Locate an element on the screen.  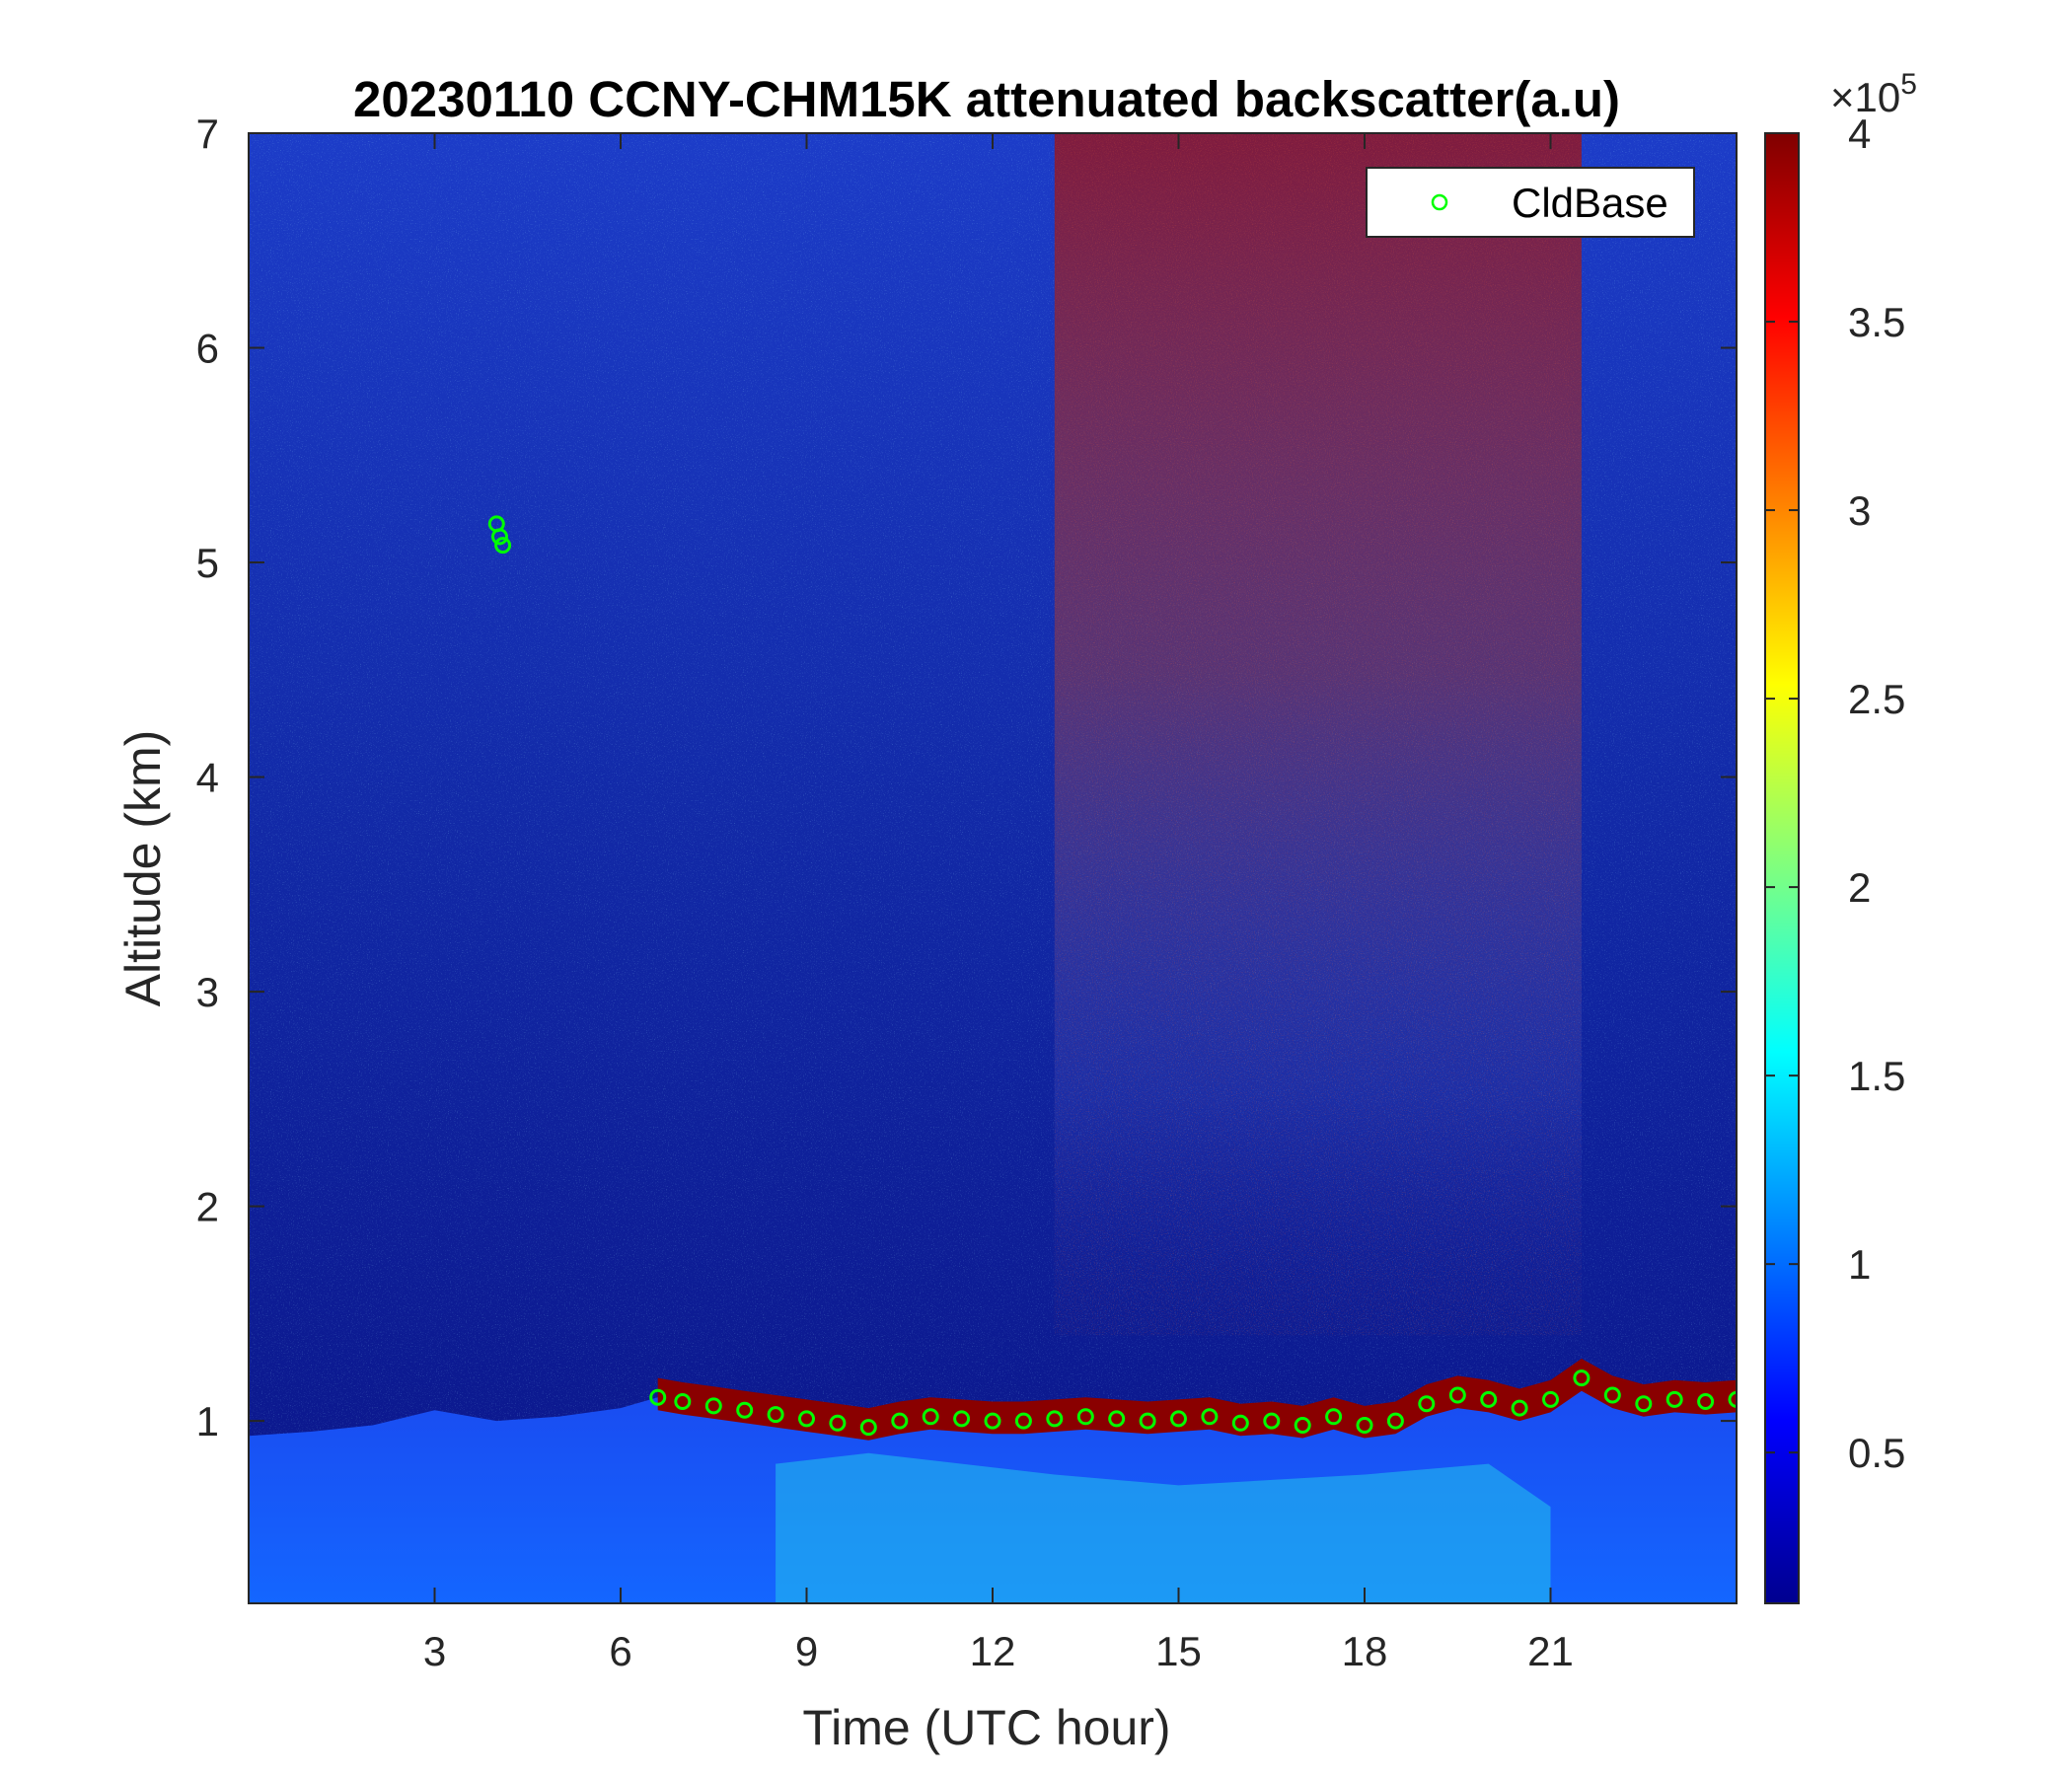
colorbar-tick-label: 4 is located at coordinates (1860, 134).